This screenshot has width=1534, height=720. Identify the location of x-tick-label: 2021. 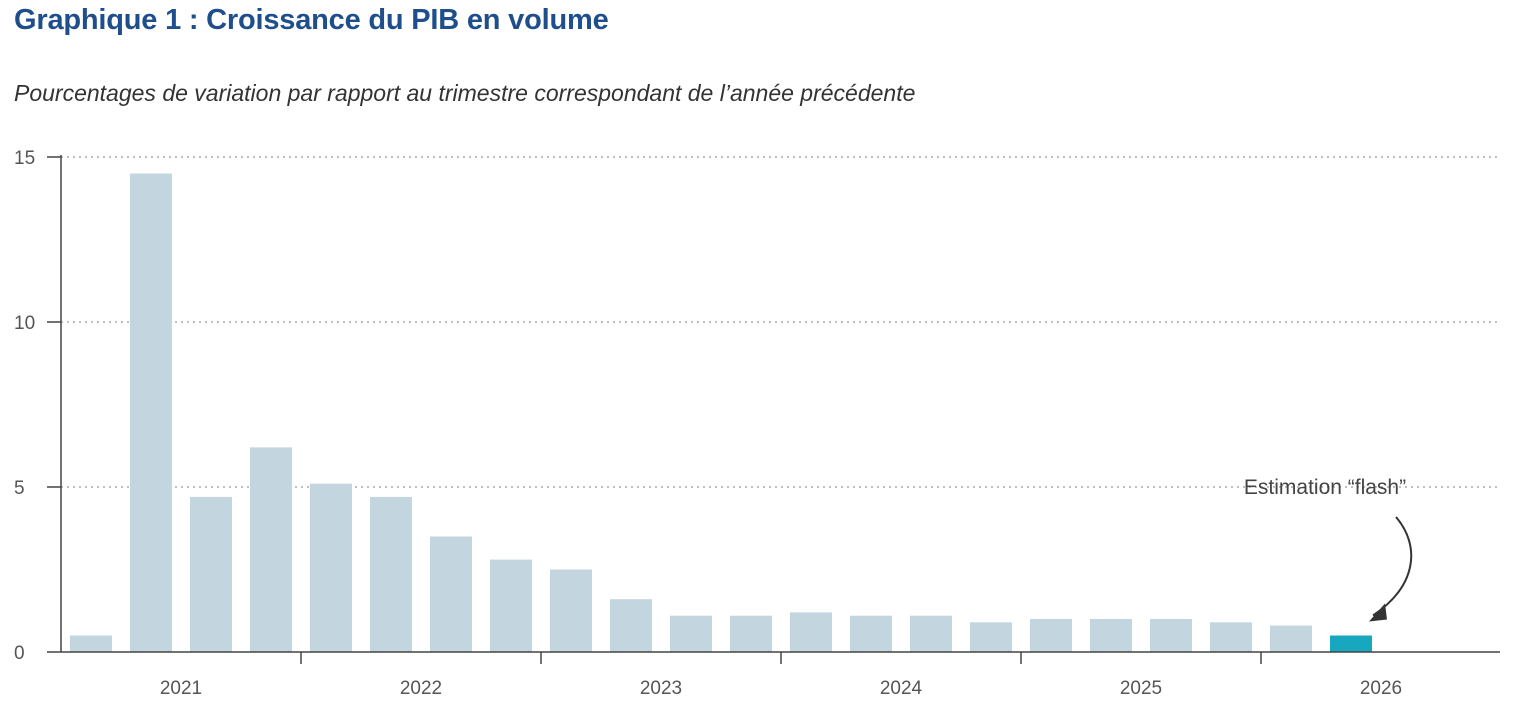
(181, 688).